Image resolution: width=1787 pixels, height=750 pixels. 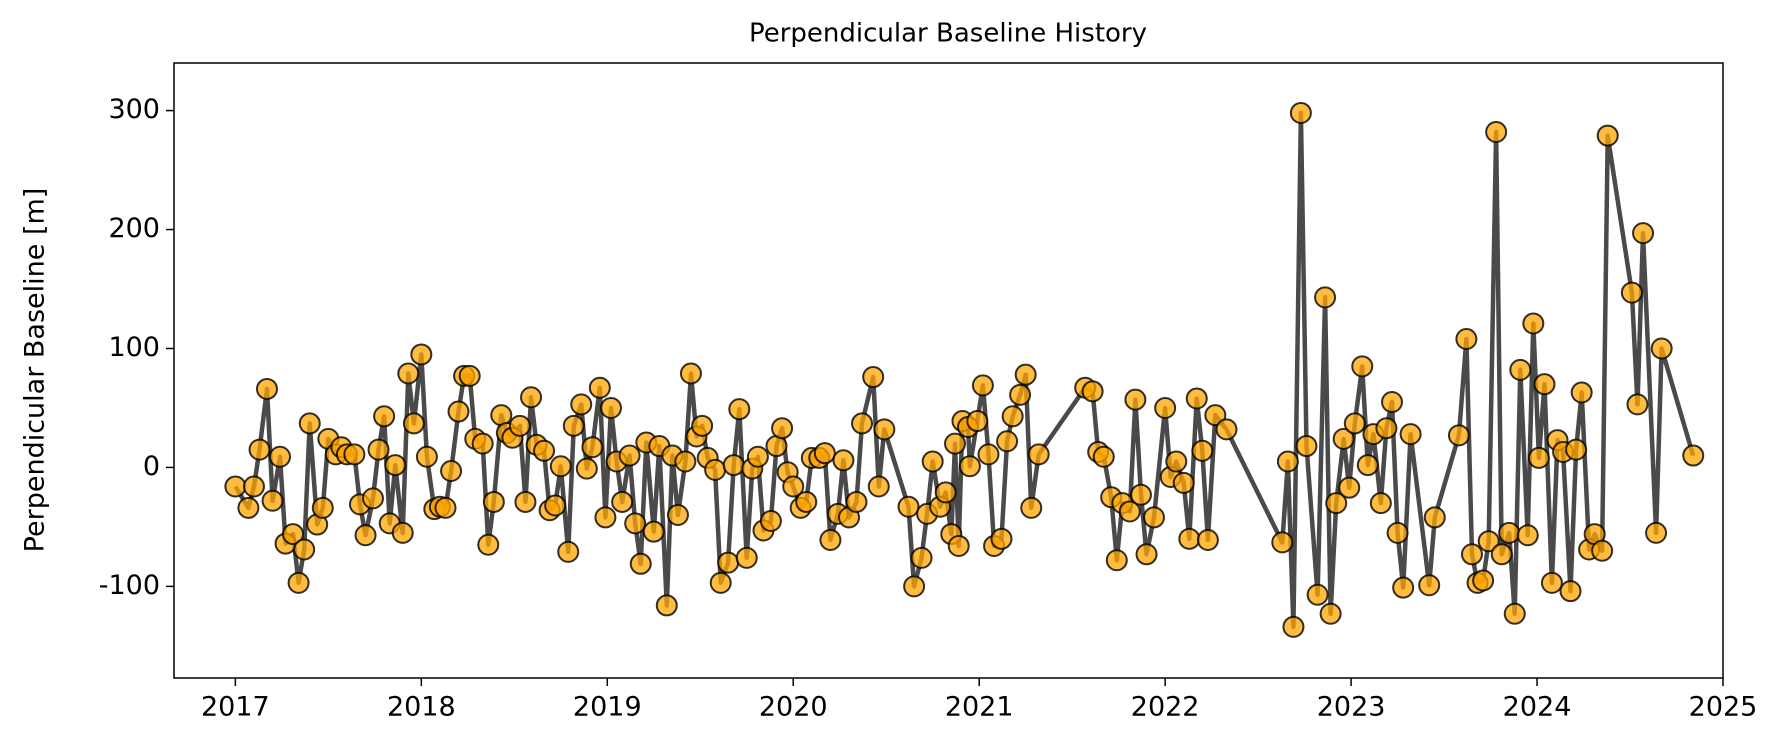 I want to click on y-tick-label: 300, so click(x=134, y=109).